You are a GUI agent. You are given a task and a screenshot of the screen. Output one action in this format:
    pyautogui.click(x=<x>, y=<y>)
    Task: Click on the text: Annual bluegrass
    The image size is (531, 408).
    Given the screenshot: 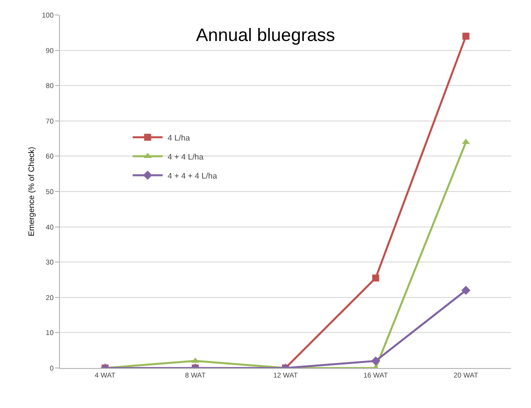 What is the action you would take?
    pyautogui.click(x=266, y=35)
    